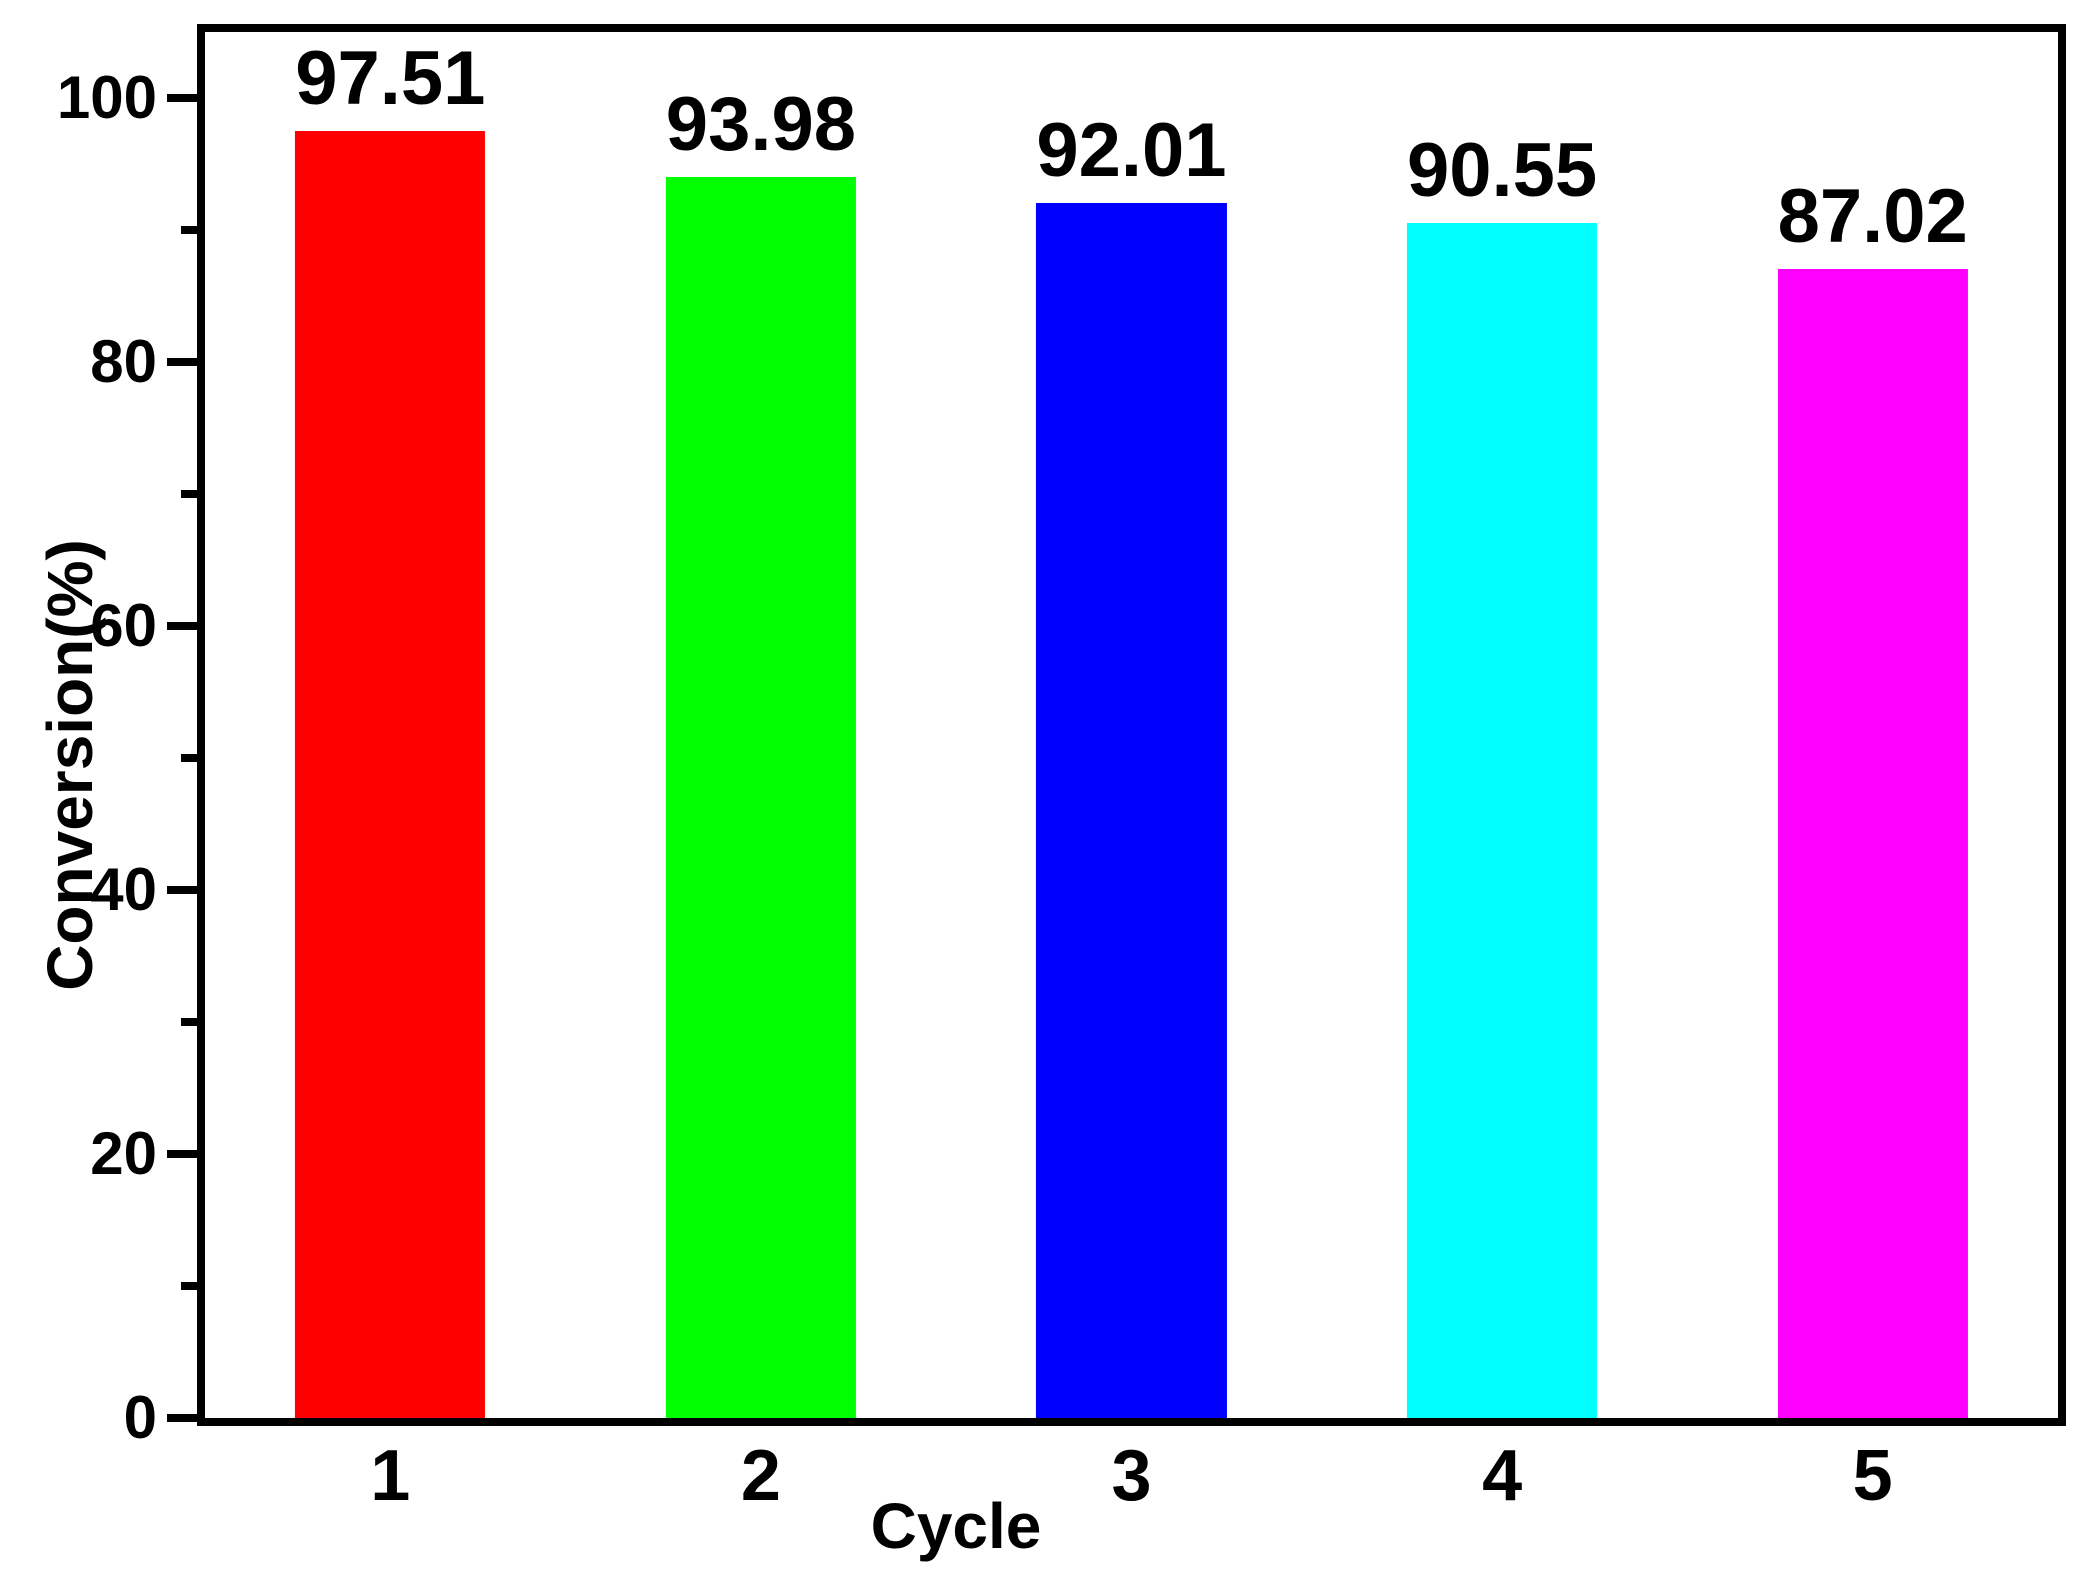 The width and height of the screenshot is (2098, 1586). What do you see at coordinates (123, 889) in the screenshot?
I see `y-tick-label: 40` at bounding box center [123, 889].